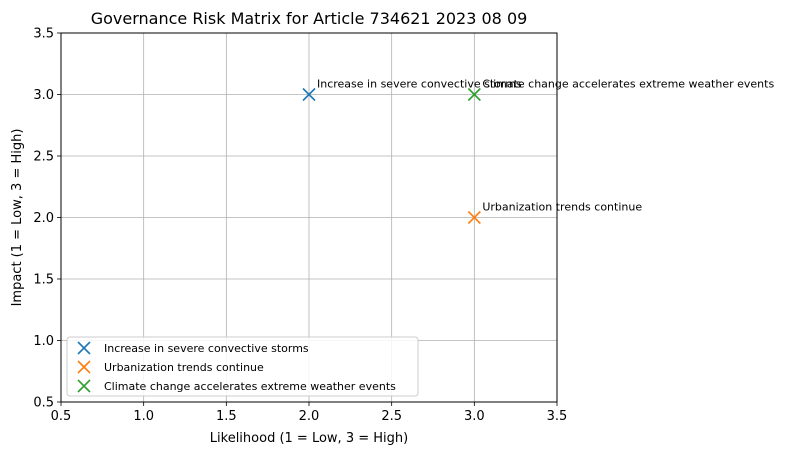 This screenshot has height=459, width=789. I want to click on y-tick-label: 2.5, so click(43, 157).